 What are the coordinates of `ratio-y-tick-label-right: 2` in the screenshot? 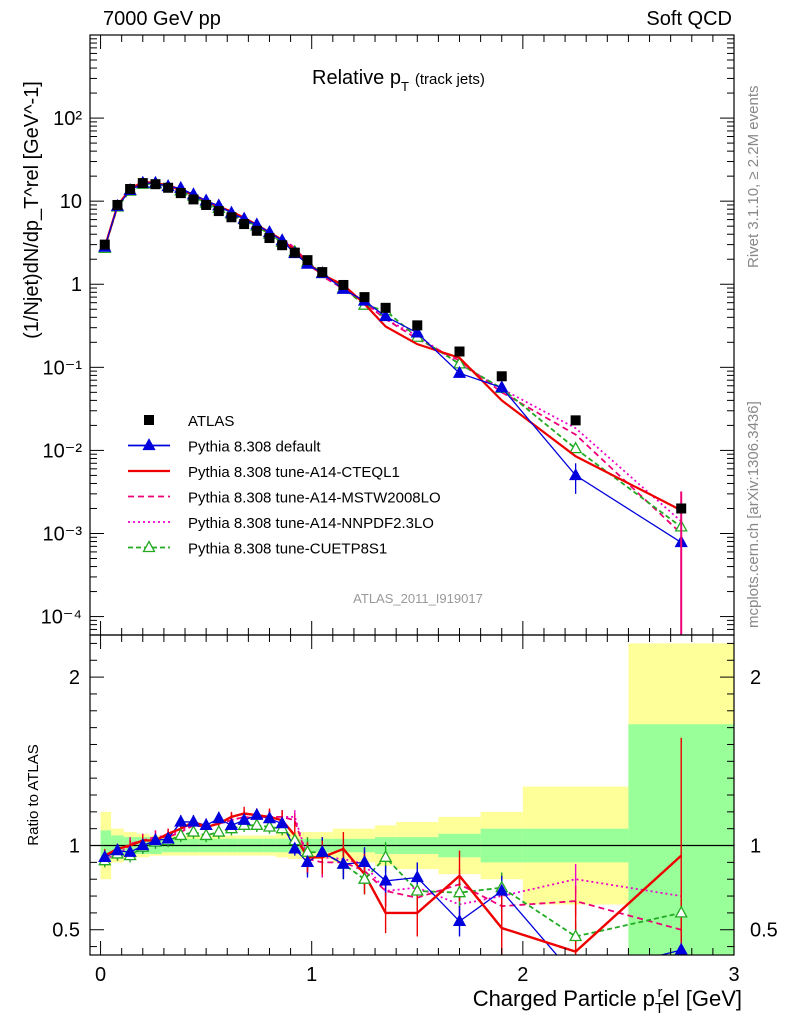 It's located at (755, 678).